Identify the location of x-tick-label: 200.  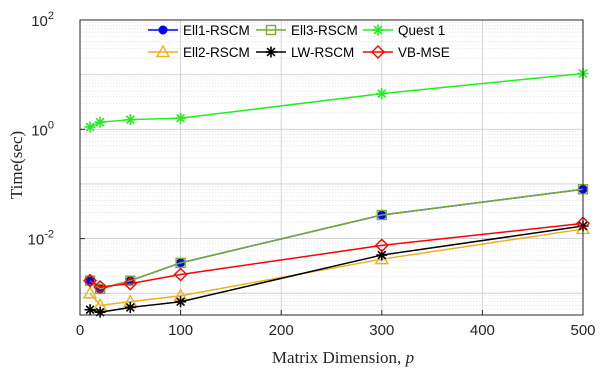
(281, 330).